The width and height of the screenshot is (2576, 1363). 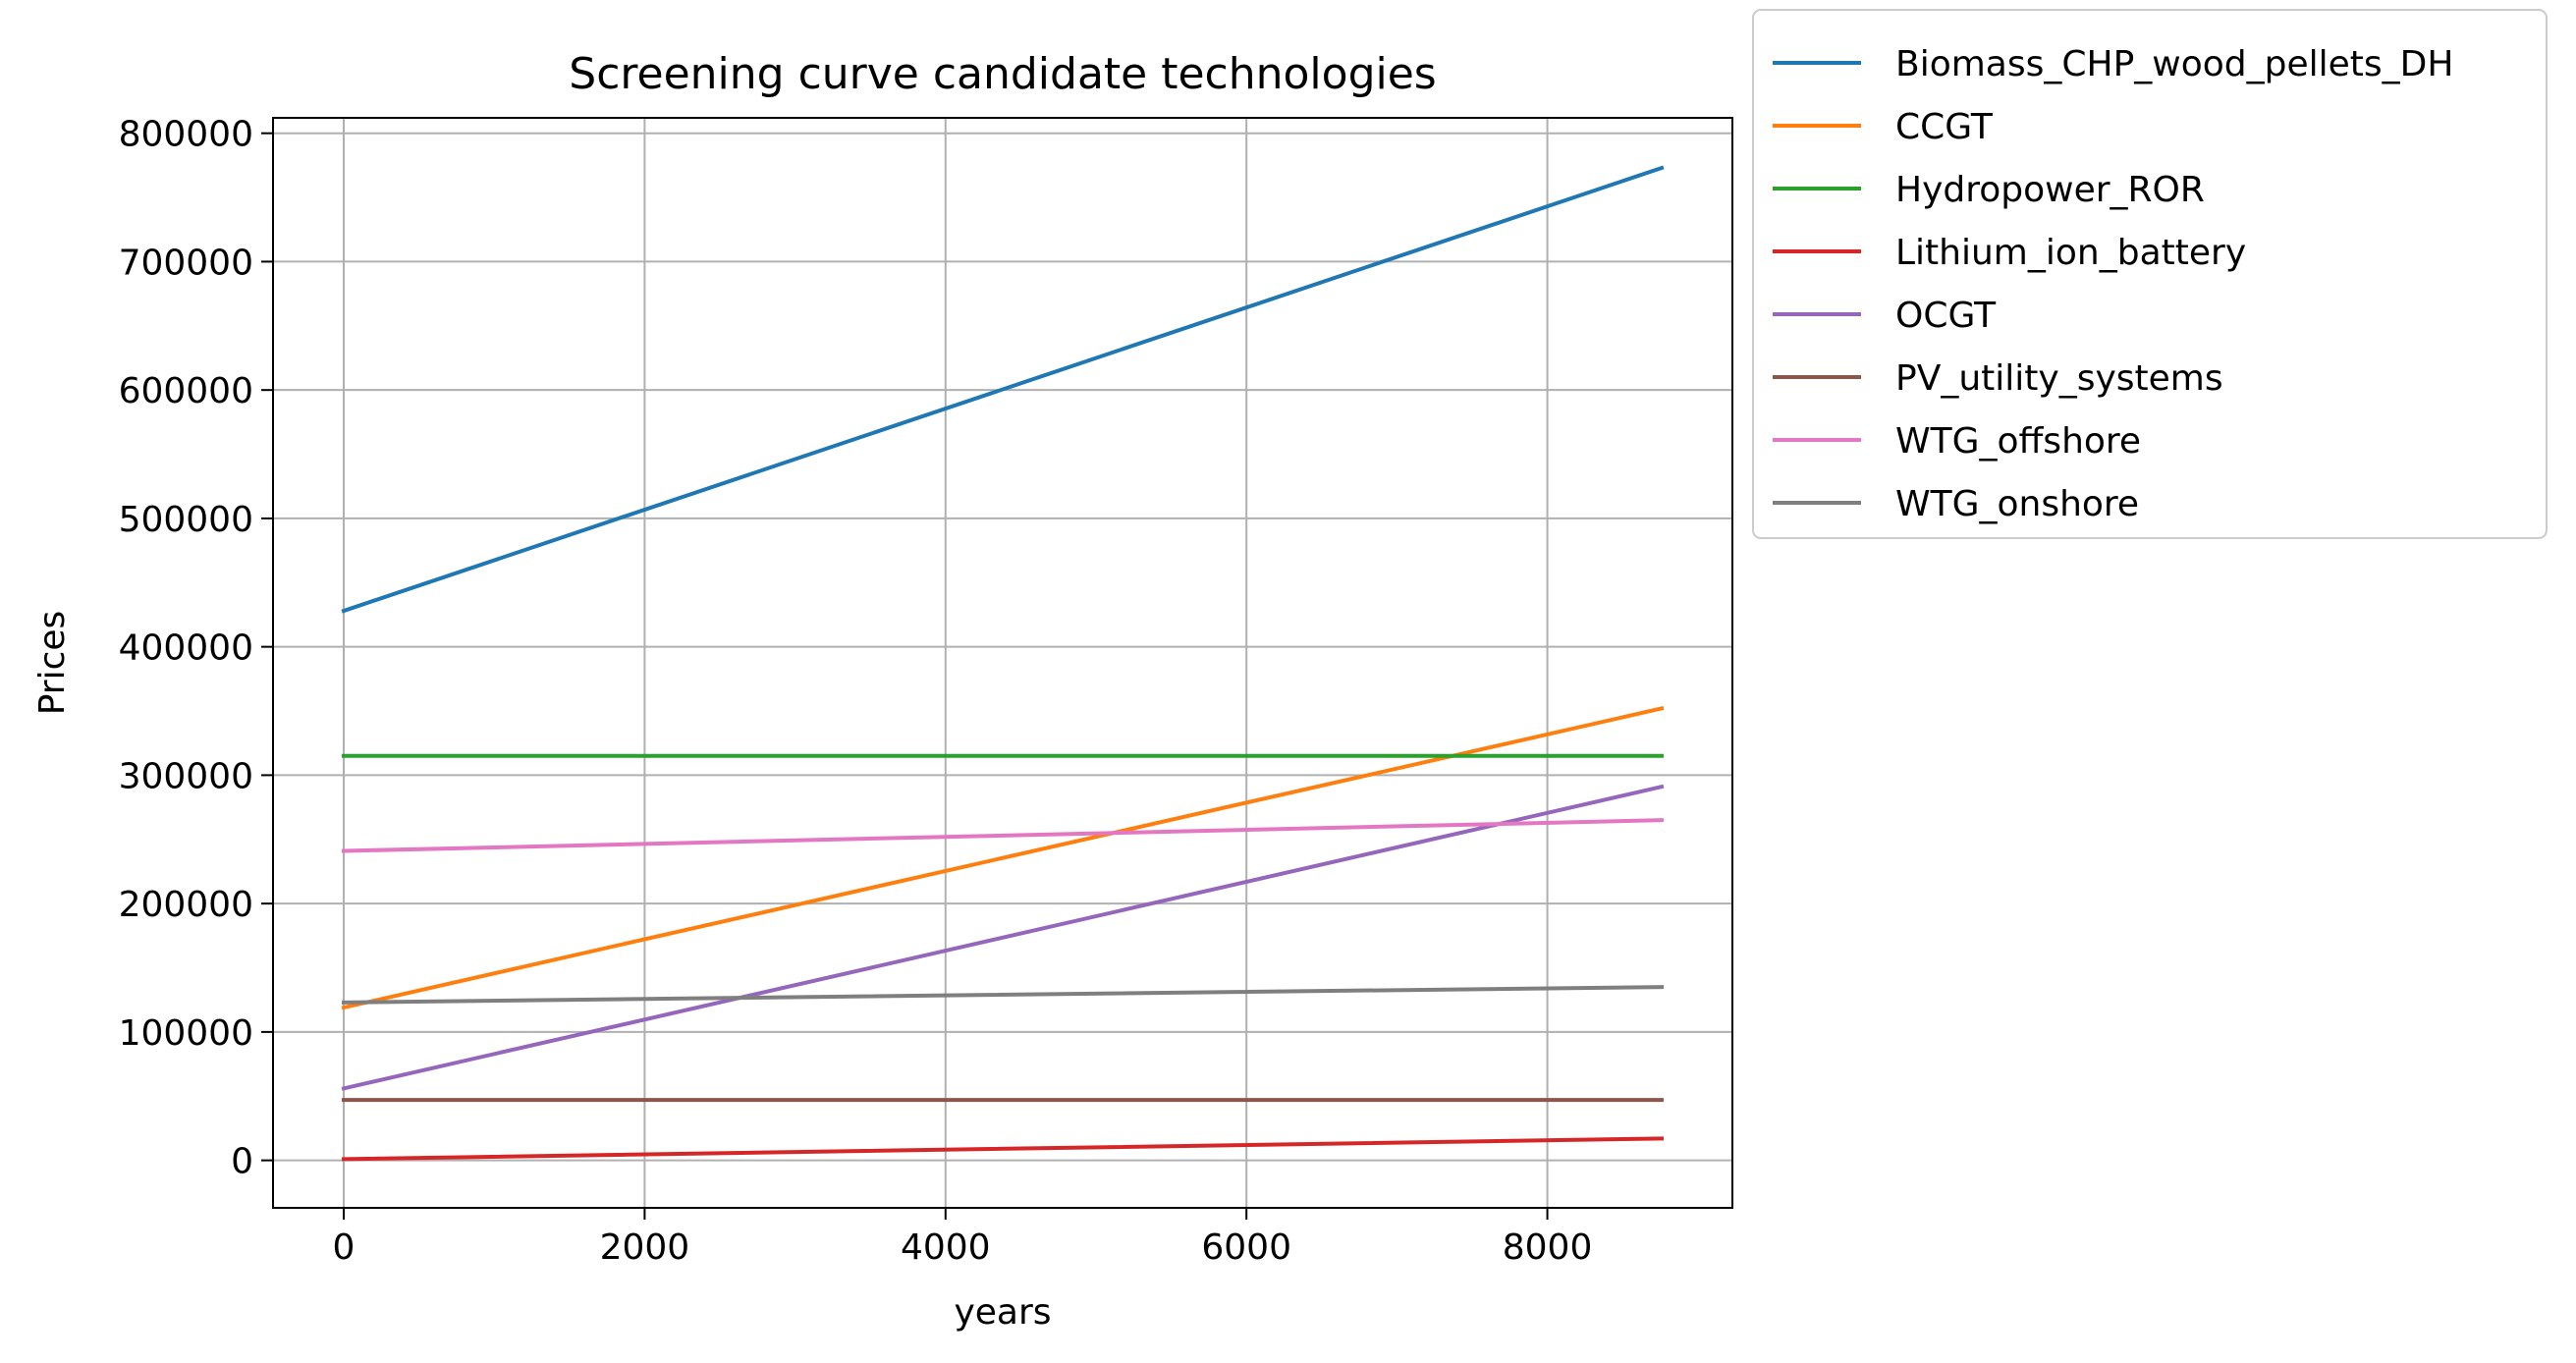 I want to click on y-tick-label: 700000, so click(x=186, y=263).